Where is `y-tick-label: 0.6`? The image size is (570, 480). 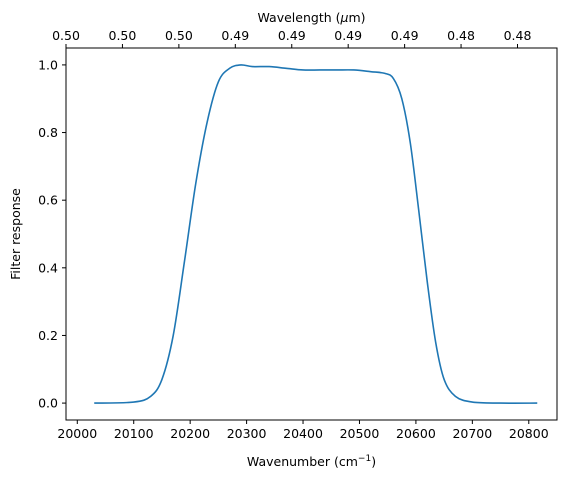
y-tick-label: 0.6 is located at coordinates (48, 200).